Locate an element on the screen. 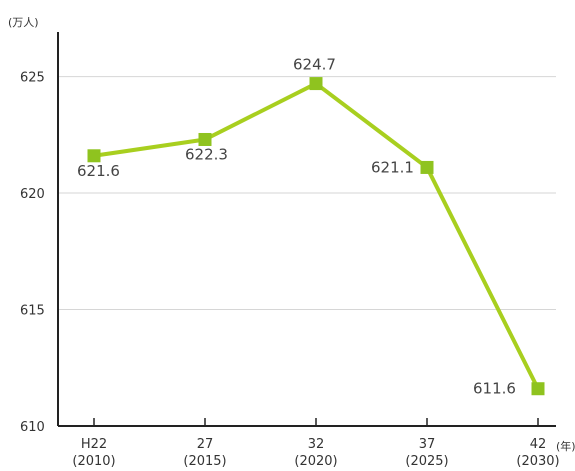 The height and width of the screenshot is (471, 575). y-axis-unit: (万人) is located at coordinates (23, 22).